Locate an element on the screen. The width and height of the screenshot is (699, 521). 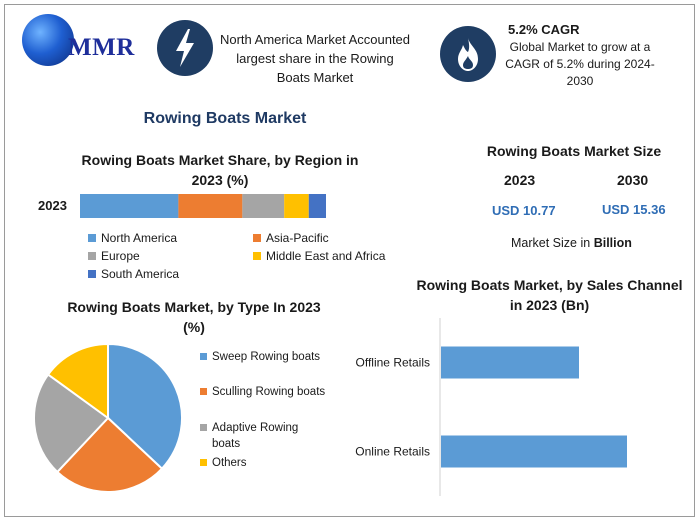
channel-category-label: Online Retails is located at coordinates (392, 452).